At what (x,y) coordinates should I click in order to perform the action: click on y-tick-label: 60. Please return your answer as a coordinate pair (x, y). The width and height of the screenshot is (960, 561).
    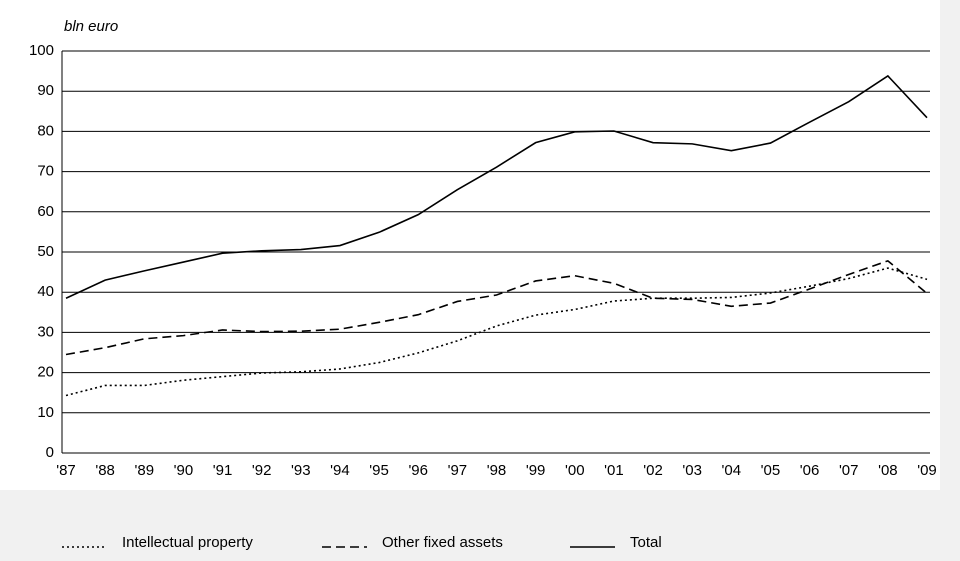
    Looking at the image, I should click on (45, 211).